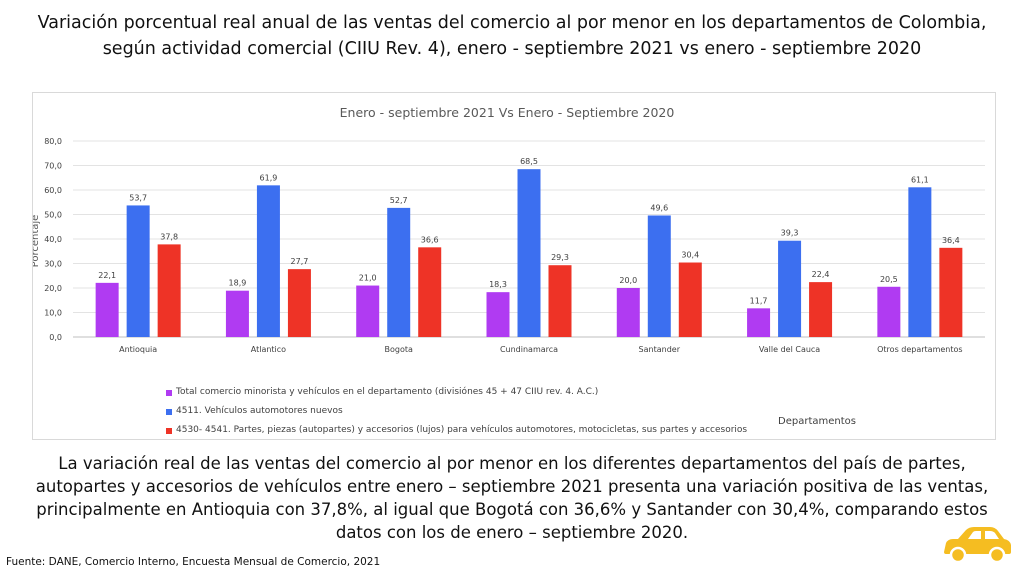 The image size is (1024, 573). Describe the element at coordinates (498, 284) in the screenshot. I see `data-label: 18,3` at that location.